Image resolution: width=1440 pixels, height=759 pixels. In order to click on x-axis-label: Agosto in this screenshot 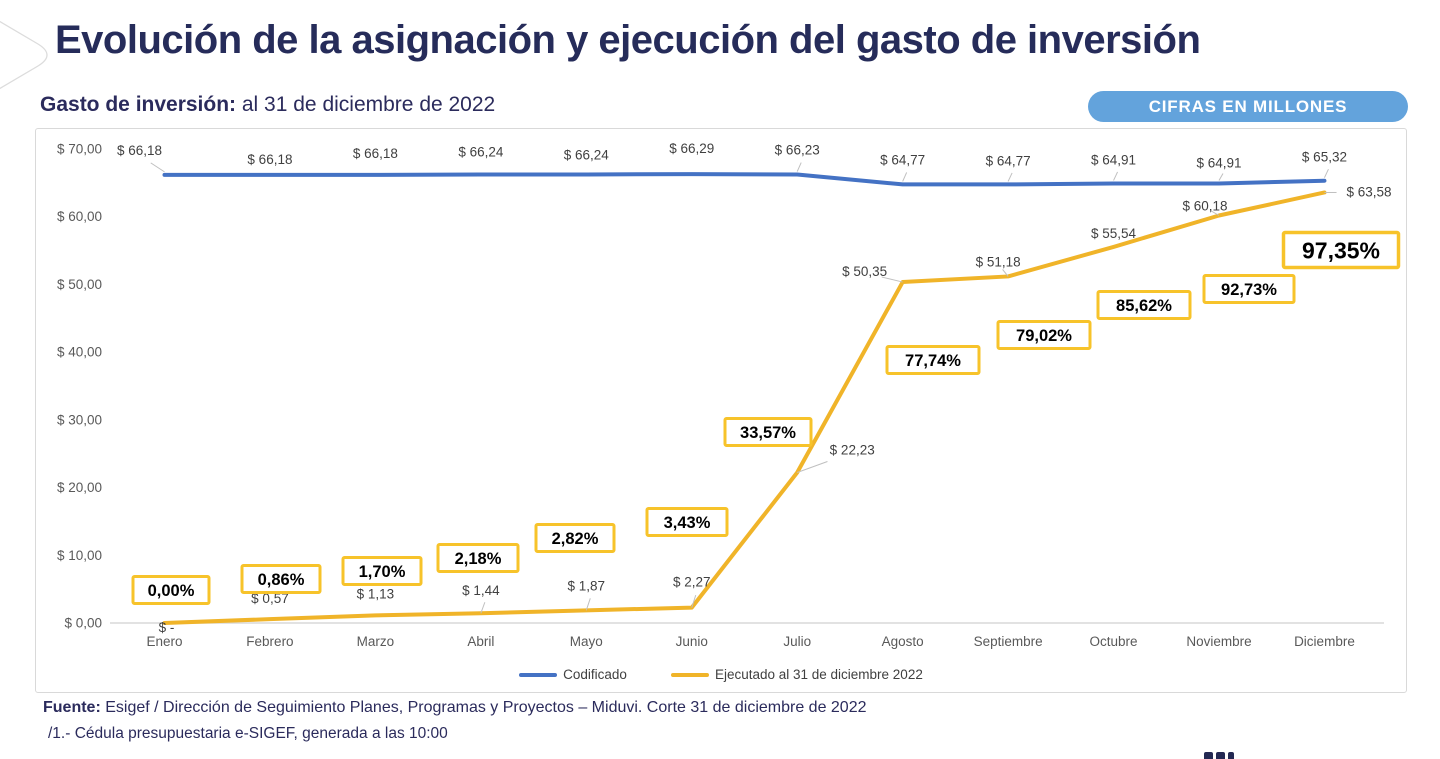, I will do `click(903, 641)`.